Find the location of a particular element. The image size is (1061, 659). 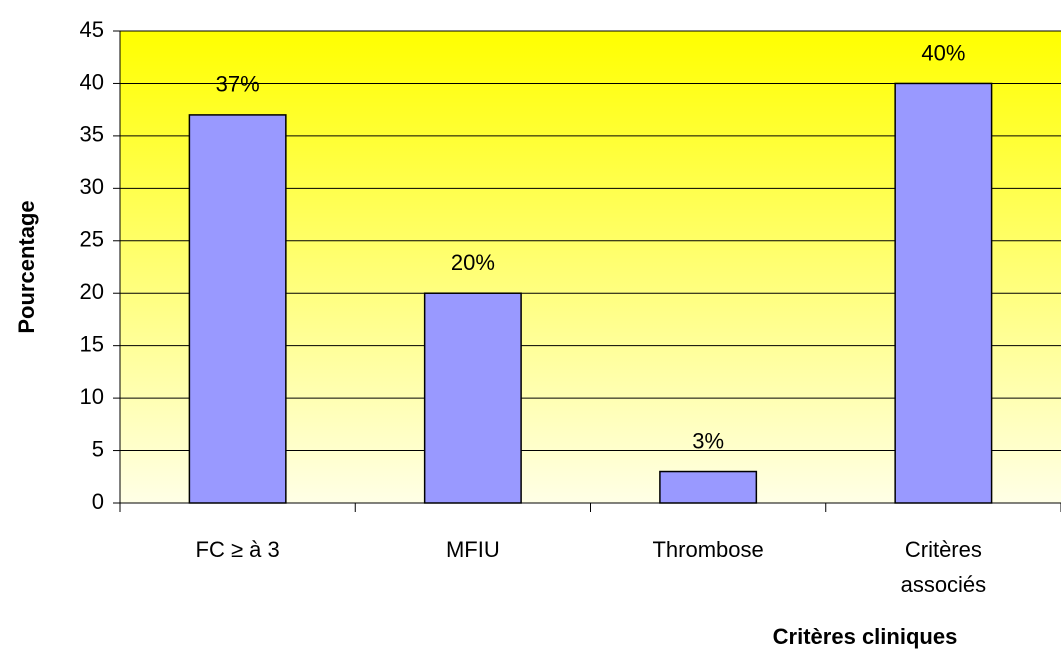

y-tick-label: 20 is located at coordinates (92, 291).